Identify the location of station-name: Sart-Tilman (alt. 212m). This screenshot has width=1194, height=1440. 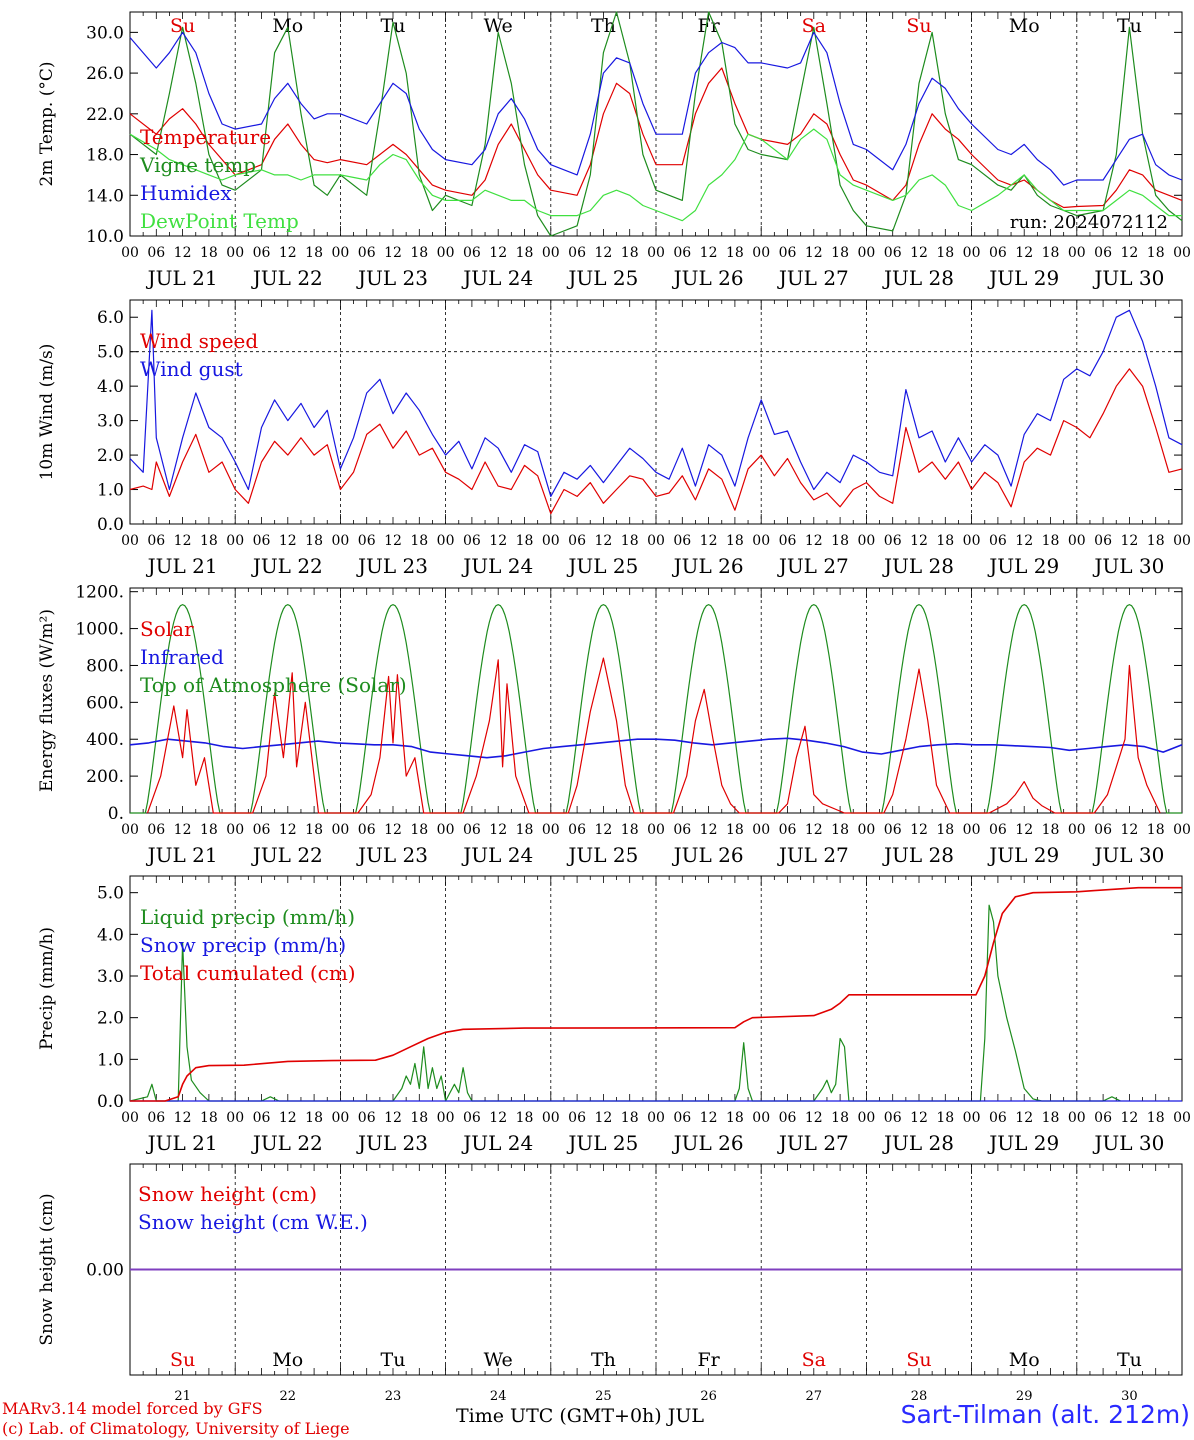
(1045, 1414).